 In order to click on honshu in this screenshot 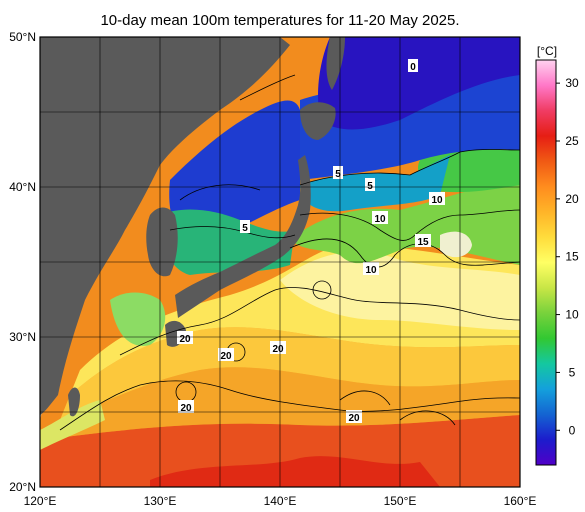, I will do `click(243, 236)`.